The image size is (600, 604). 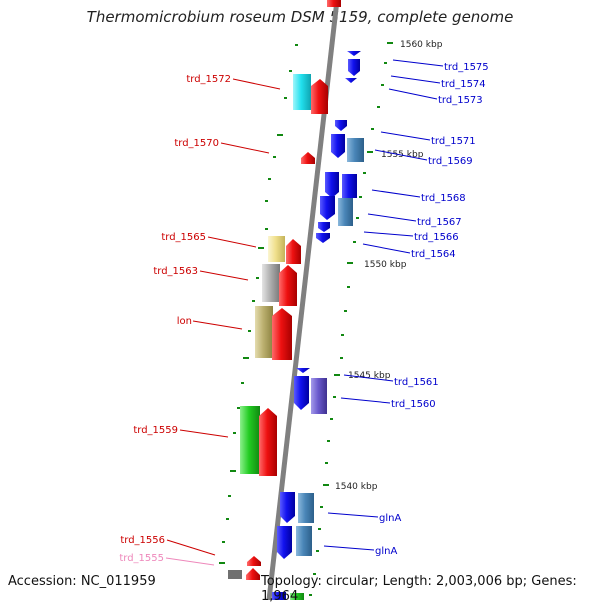 What do you see at coordinates (196, 143) in the screenshot?
I see `gene-label-trd-1570: trd_1570` at bounding box center [196, 143].